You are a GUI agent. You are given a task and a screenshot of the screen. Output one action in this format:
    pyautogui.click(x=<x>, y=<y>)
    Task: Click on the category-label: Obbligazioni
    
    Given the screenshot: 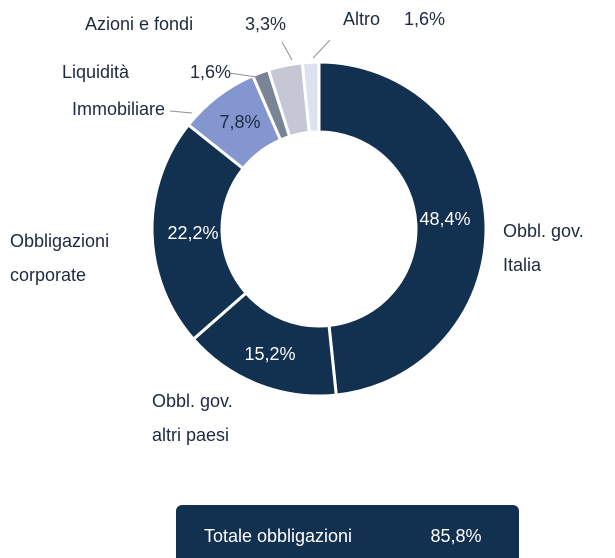 What is the action you would take?
    pyautogui.click(x=59, y=241)
    